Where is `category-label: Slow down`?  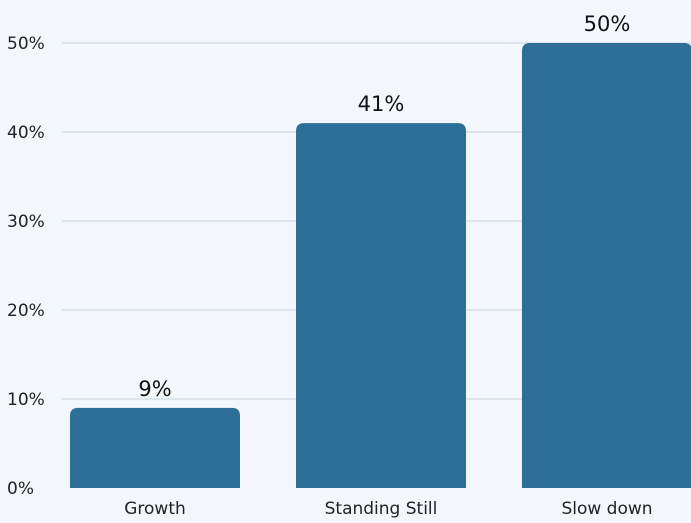 category-label: Slow down is located at coordinates (606, 509).